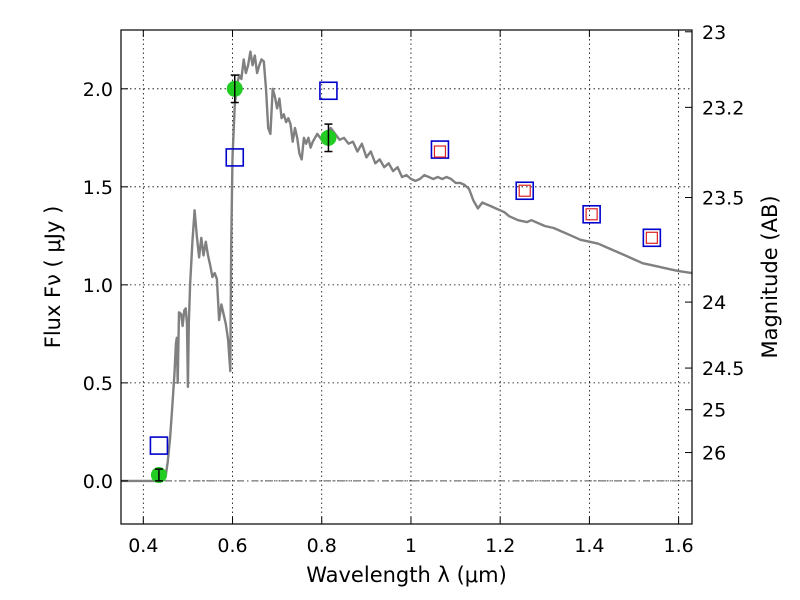 The width and height of the screenshot is (800, 600). What do you see at coordinates (714, 454) in the screenshot?
I see `y2-tick-label: 26` at bounding box center [714, 454].